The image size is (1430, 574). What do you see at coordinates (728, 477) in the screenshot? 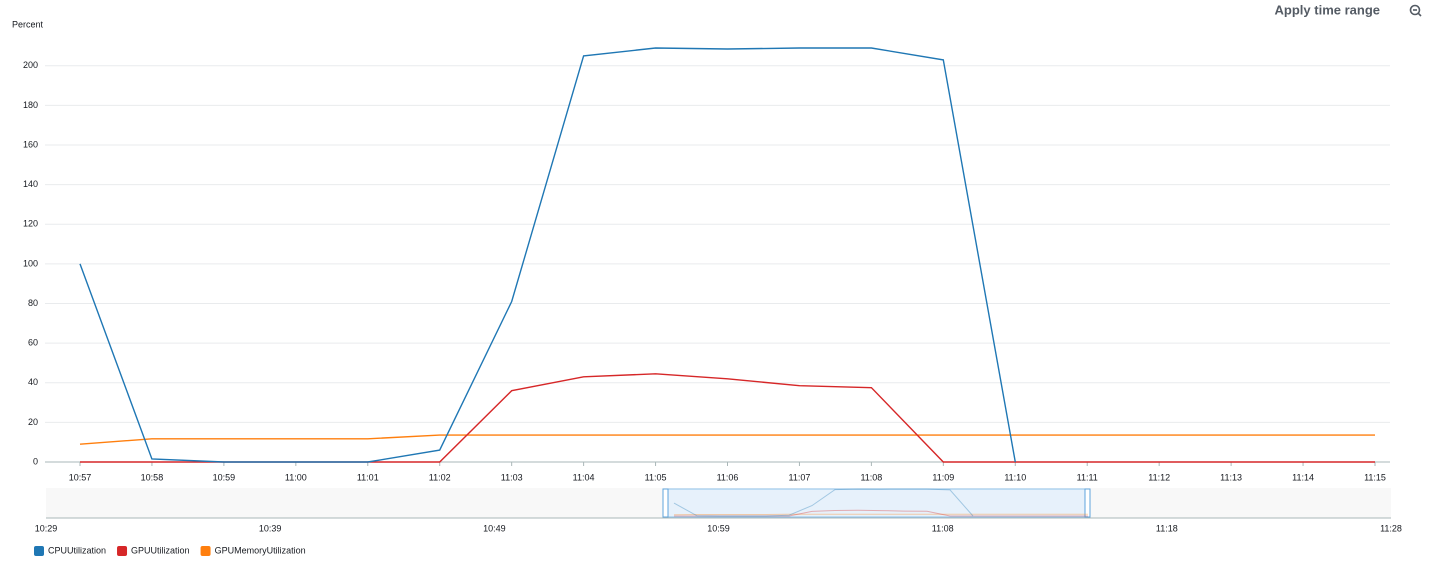
I see `x-tick-label: 11:06` at bounding box center [728, 477].